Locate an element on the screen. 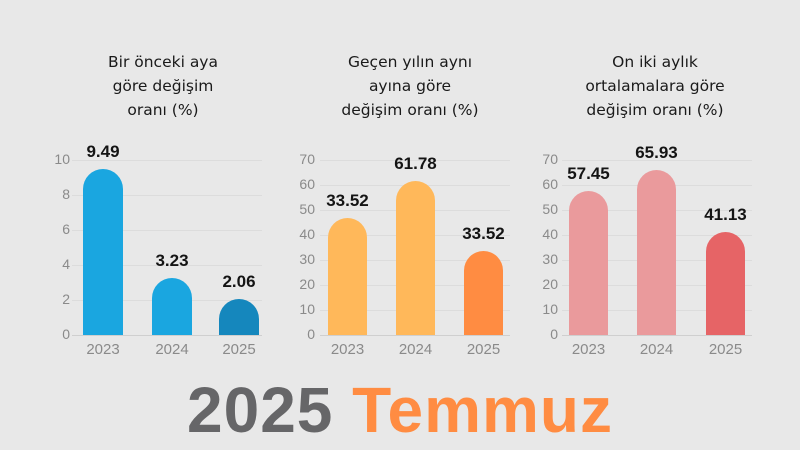 This screenshot has width=800, height=450. chart-title-line: On iki aylık is located at coordinates (655, 62).